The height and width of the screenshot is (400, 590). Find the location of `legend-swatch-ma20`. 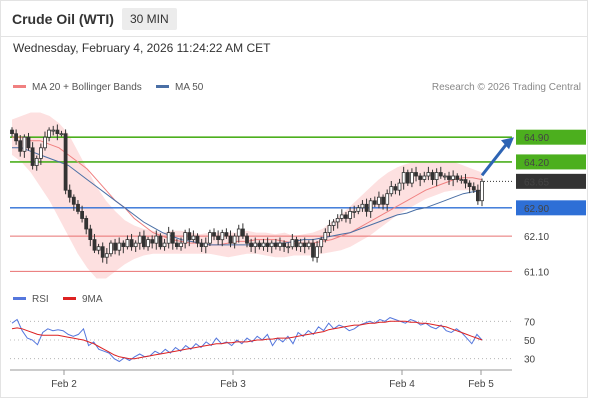

legend-swatch-ma20 is located at coordinates (19, 86).